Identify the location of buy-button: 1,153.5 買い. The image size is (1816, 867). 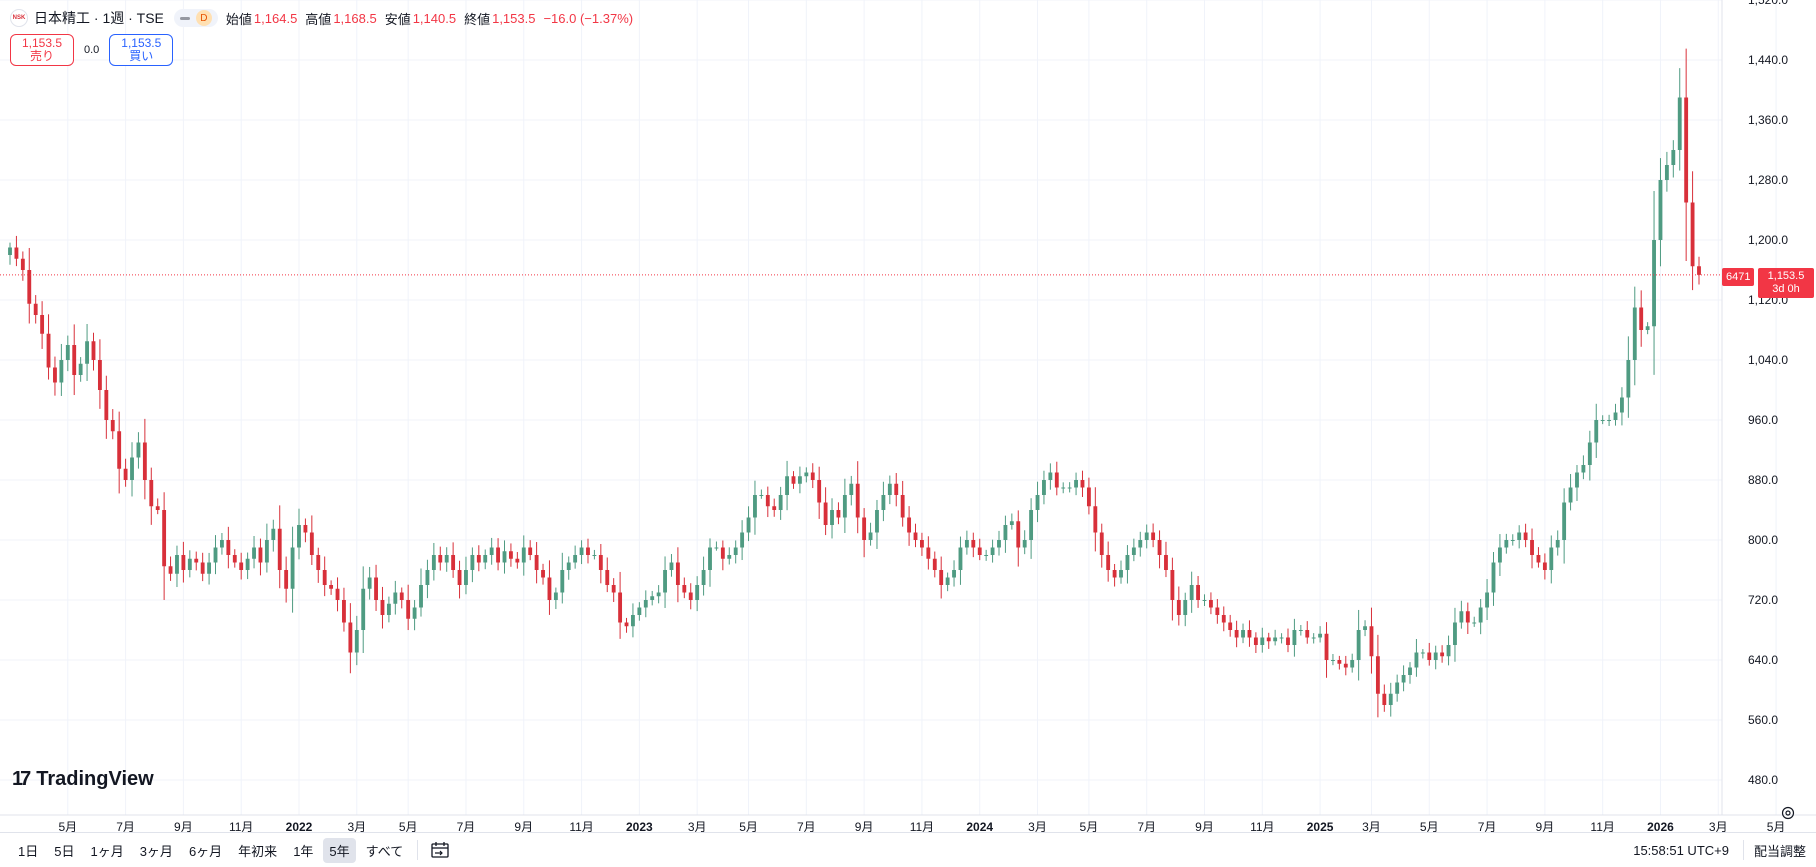
(141, 50).